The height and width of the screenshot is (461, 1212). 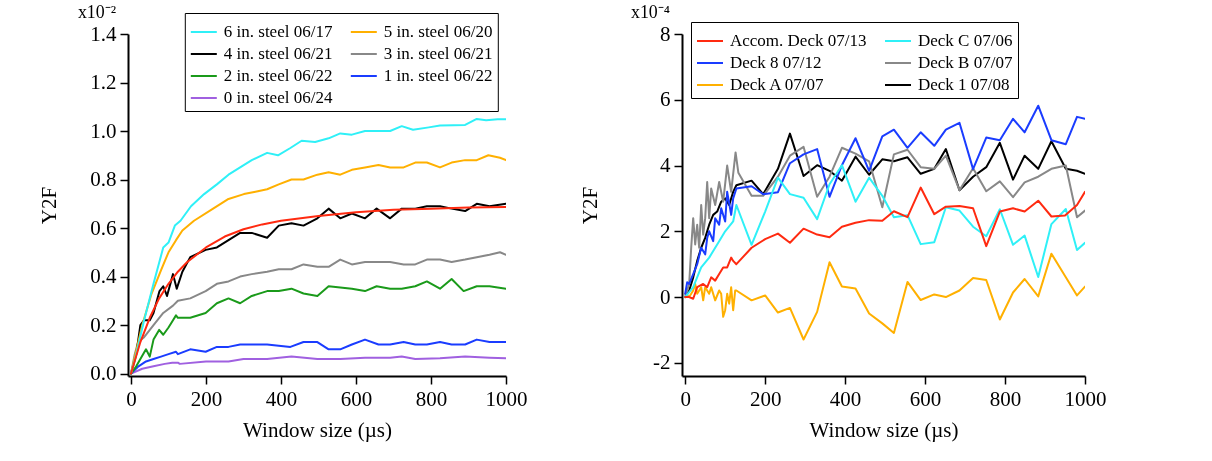 I want to click on legend-label: Accom. Deck 07/13, so click(x=798, y=40).